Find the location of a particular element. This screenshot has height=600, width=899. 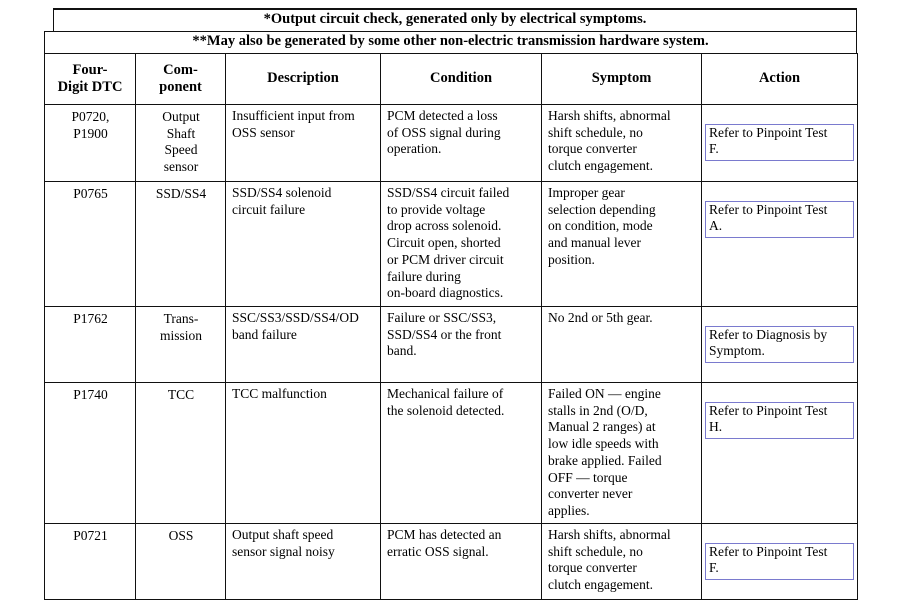

action-link: Refer to Pinpoint Test A. is located at coordinates (779, 219).